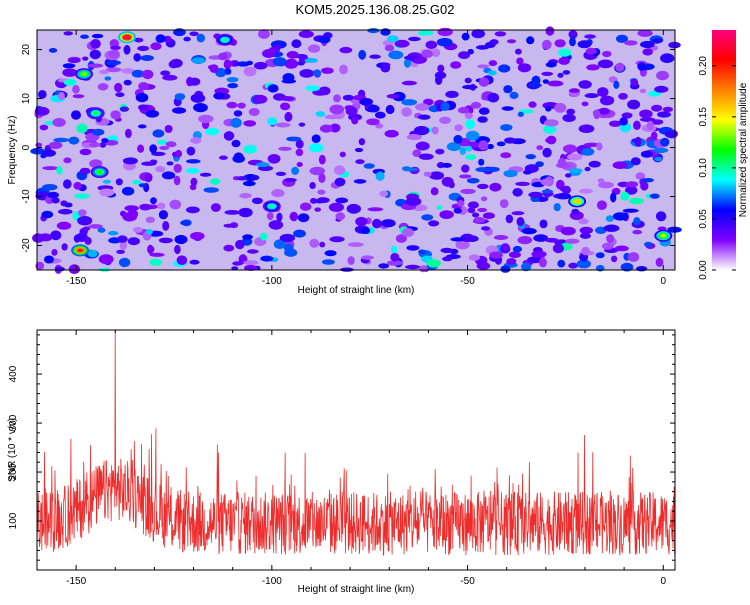 The height and width of the screenshot is (605, 750). I want to click on snr-x-axis-label: Height of straight line (km), so click(356, 589).